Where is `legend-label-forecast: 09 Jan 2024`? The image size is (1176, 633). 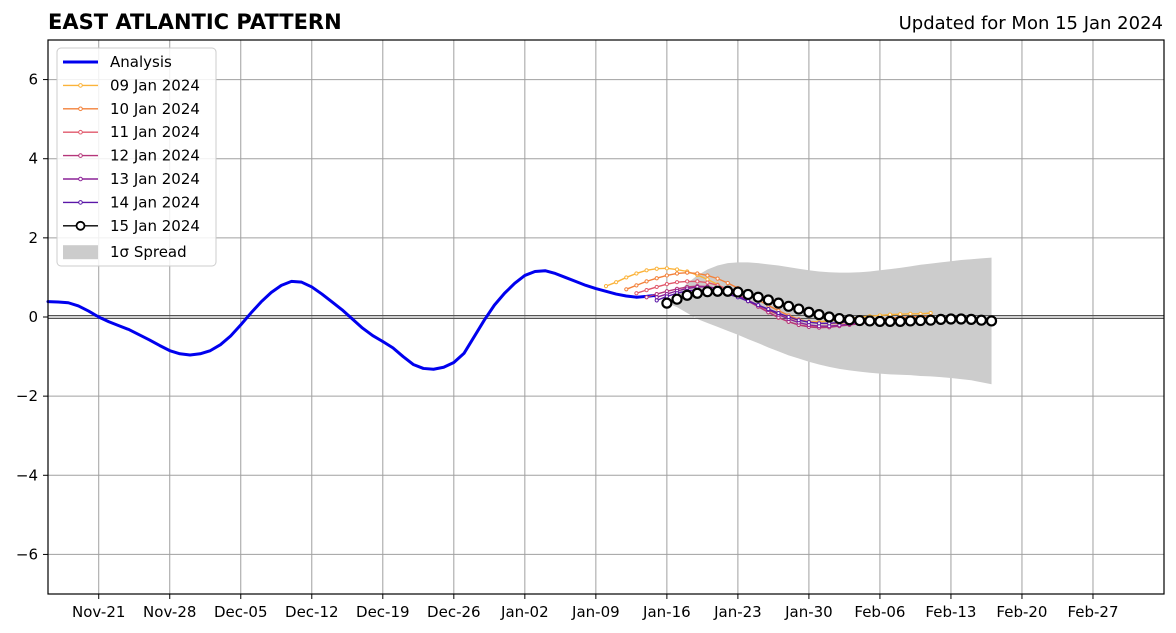
legend-label-forecast: 09 Jan 2024 is located at coordinates (155, 85).